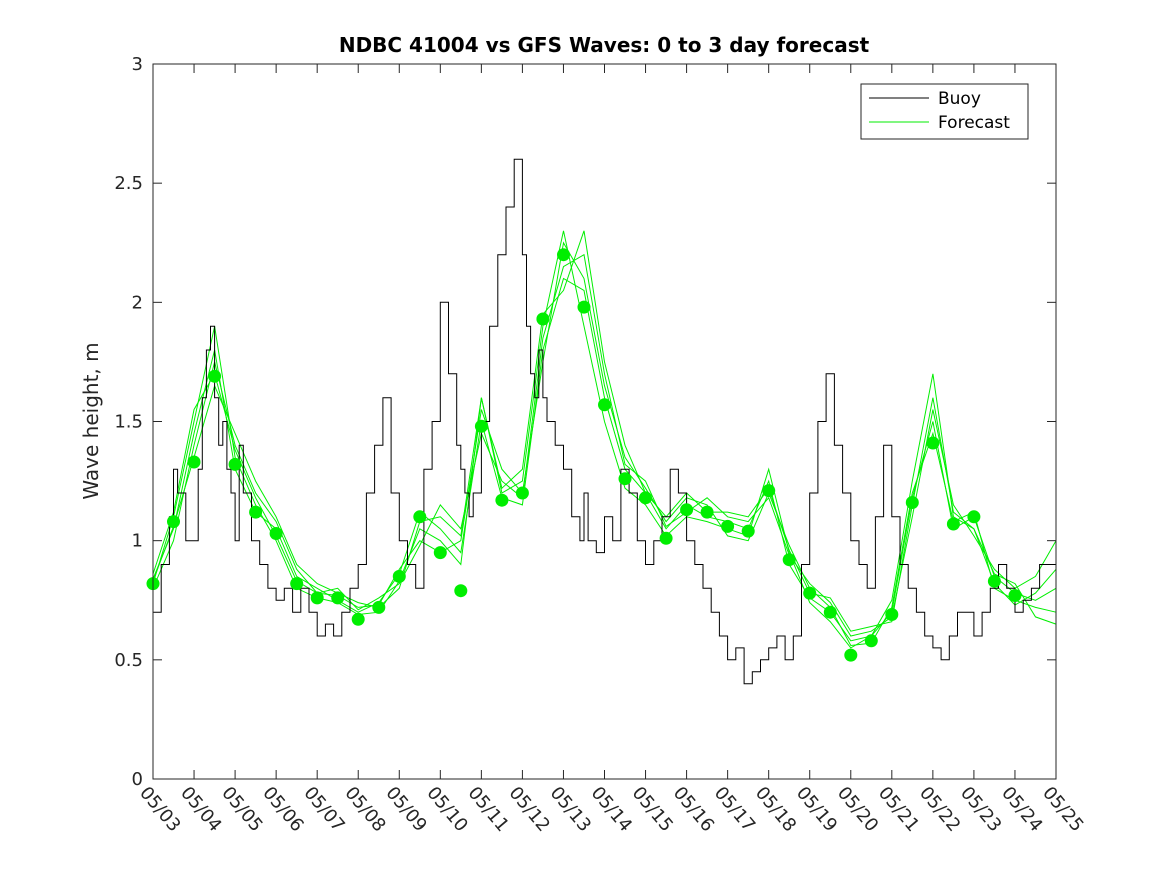 The height and width of the screenshot is (875, 1167). What do you see at coordinates (137, 302) in the screenshot?
I see `y-tick-label-4: 2` at bounding box center [137, 302].